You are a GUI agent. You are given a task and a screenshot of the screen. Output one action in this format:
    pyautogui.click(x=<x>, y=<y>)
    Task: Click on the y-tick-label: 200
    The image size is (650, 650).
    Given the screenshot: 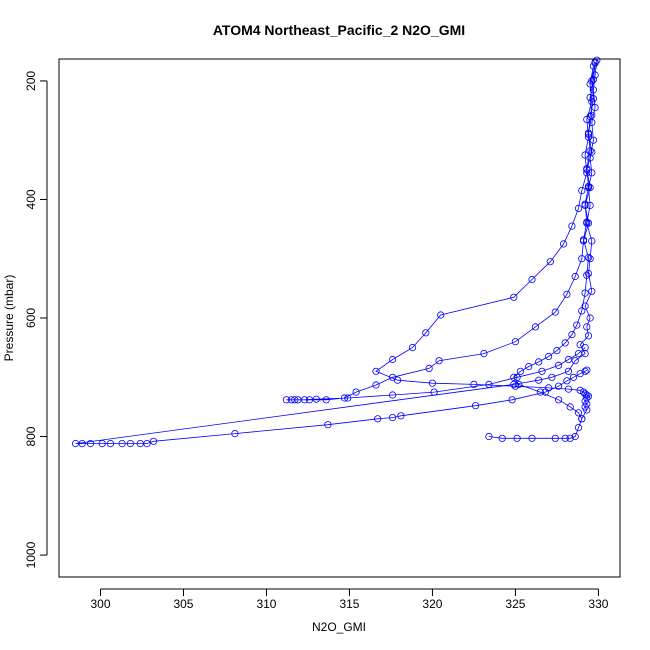 What is the action you would take?
    pyautogui.click(x=31, y=81)
    